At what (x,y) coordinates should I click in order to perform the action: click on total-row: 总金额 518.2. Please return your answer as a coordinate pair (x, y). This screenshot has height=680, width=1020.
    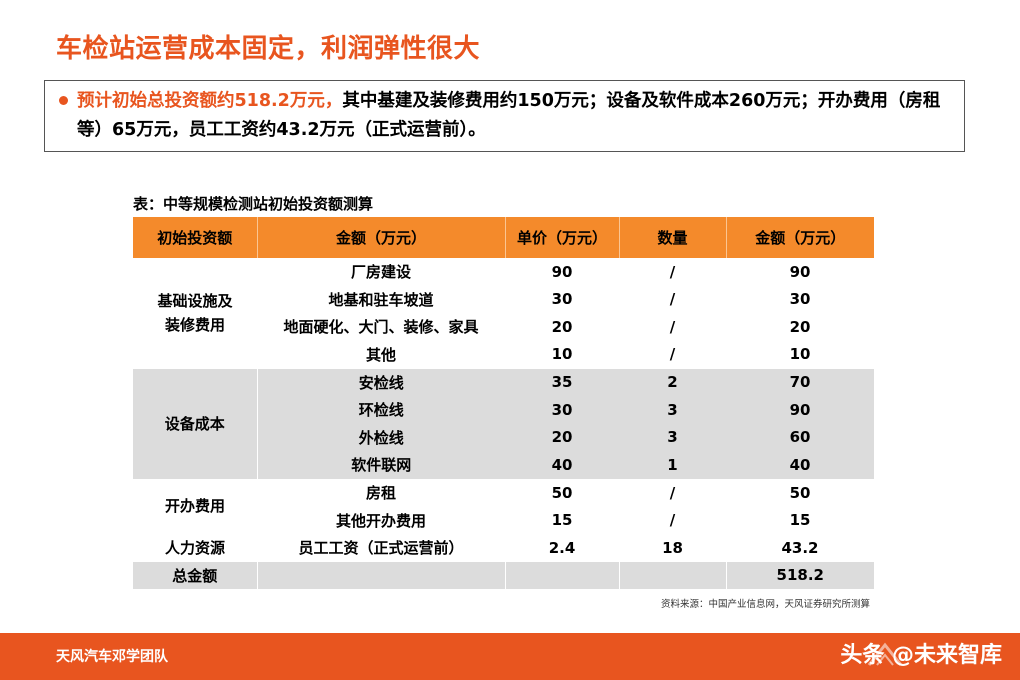
    Looking at the image, I should click on (503, 575).